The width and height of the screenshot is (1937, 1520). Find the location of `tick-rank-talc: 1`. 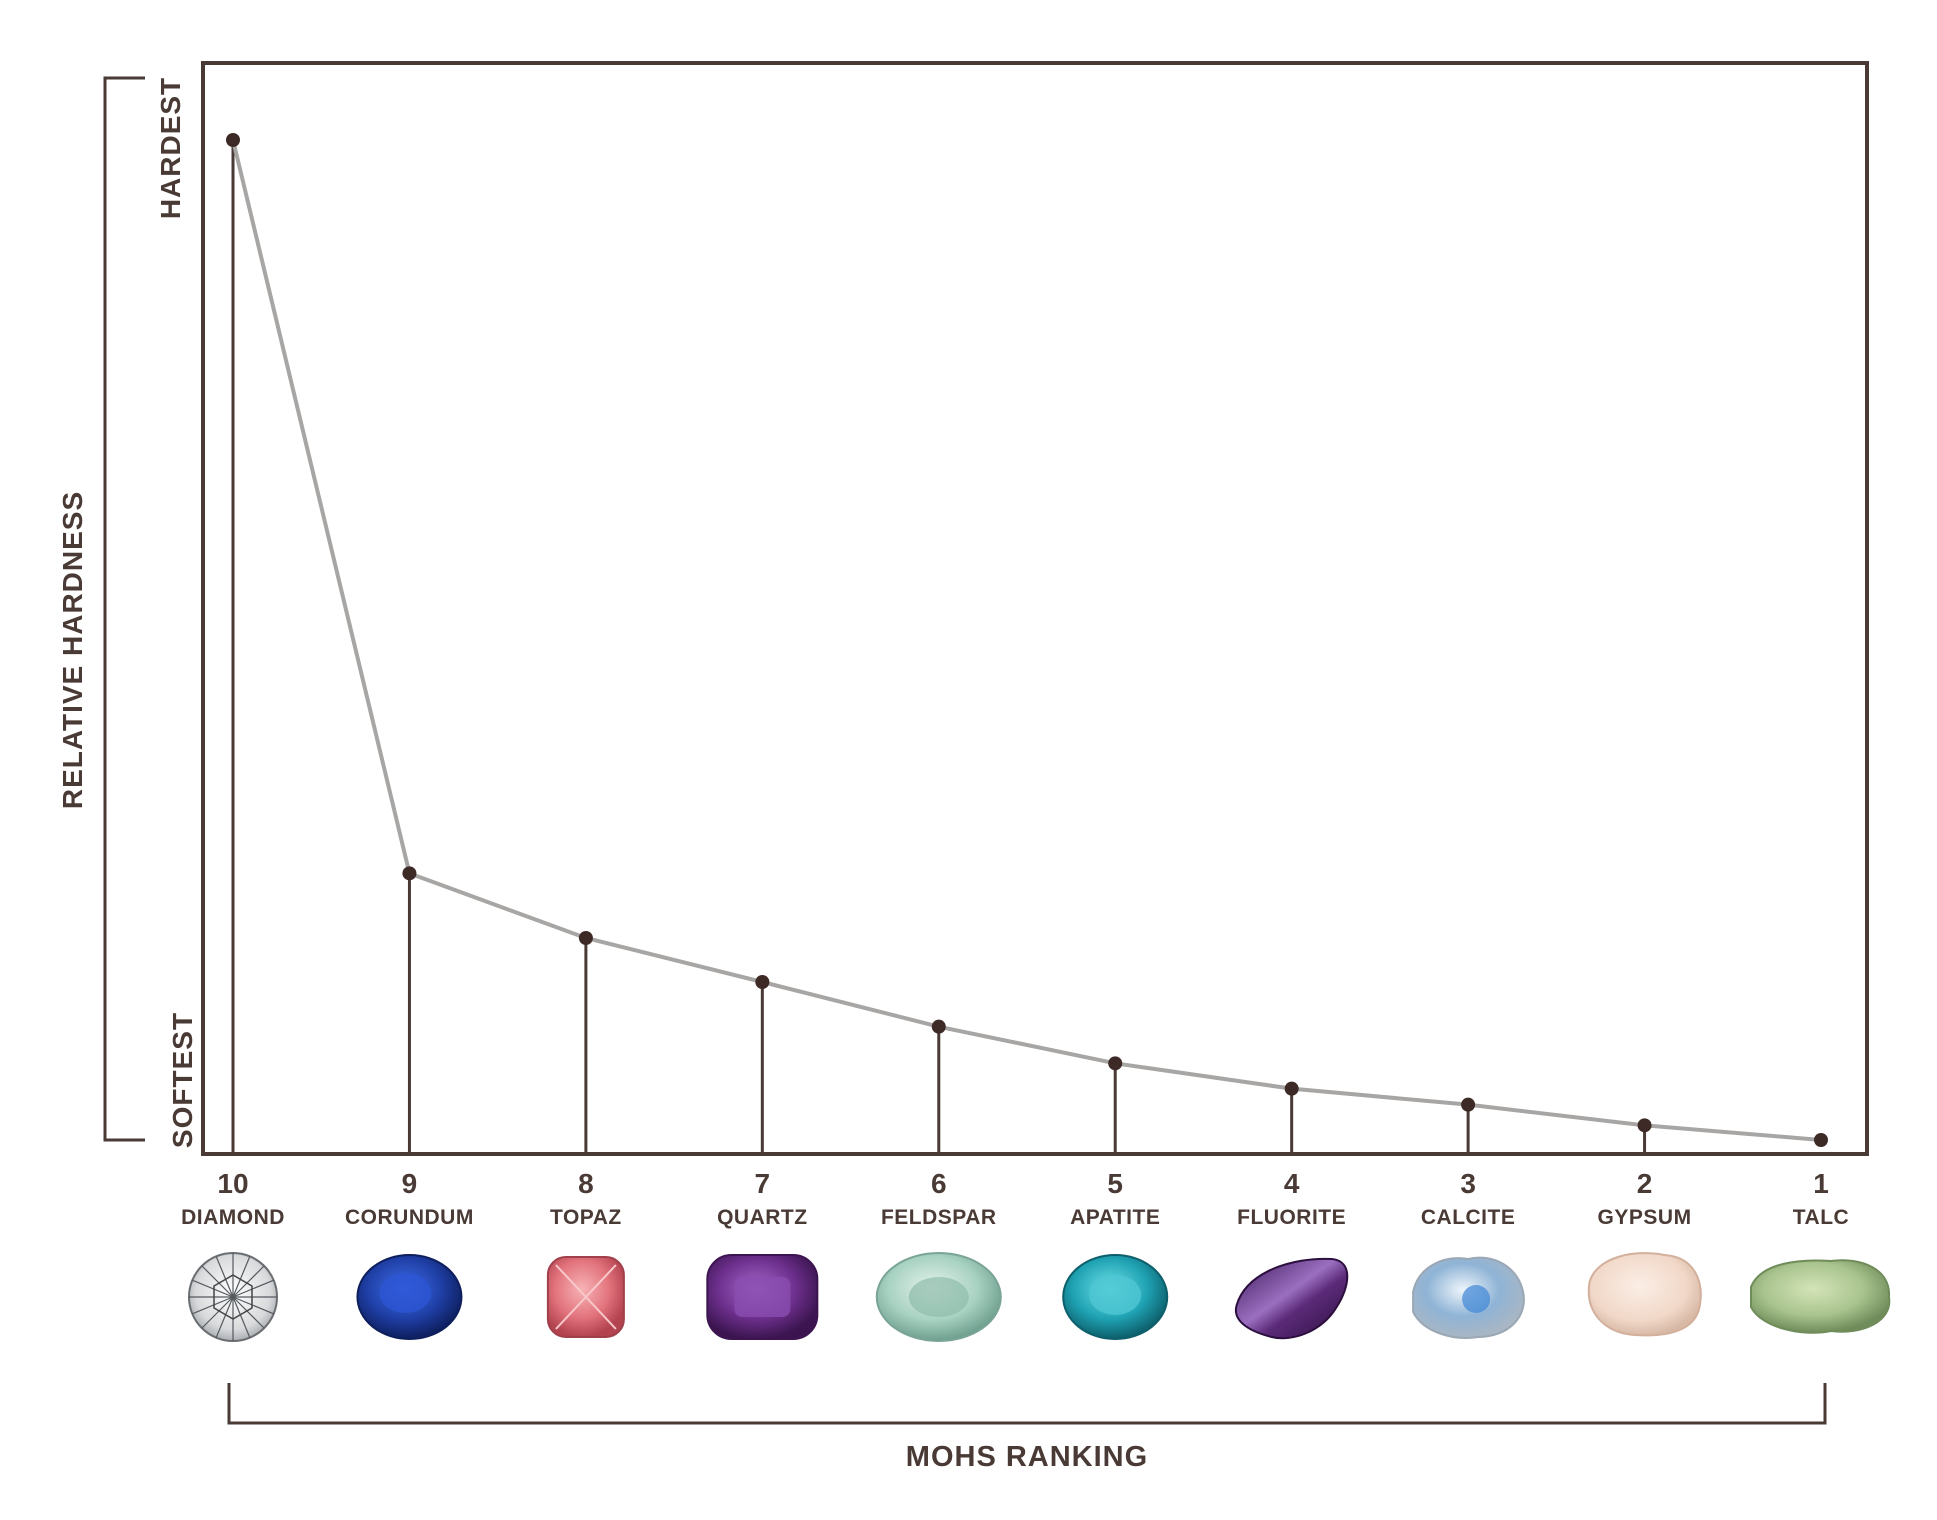

tick-rank-talc: 1 is located at coordinates (1821, 1183).